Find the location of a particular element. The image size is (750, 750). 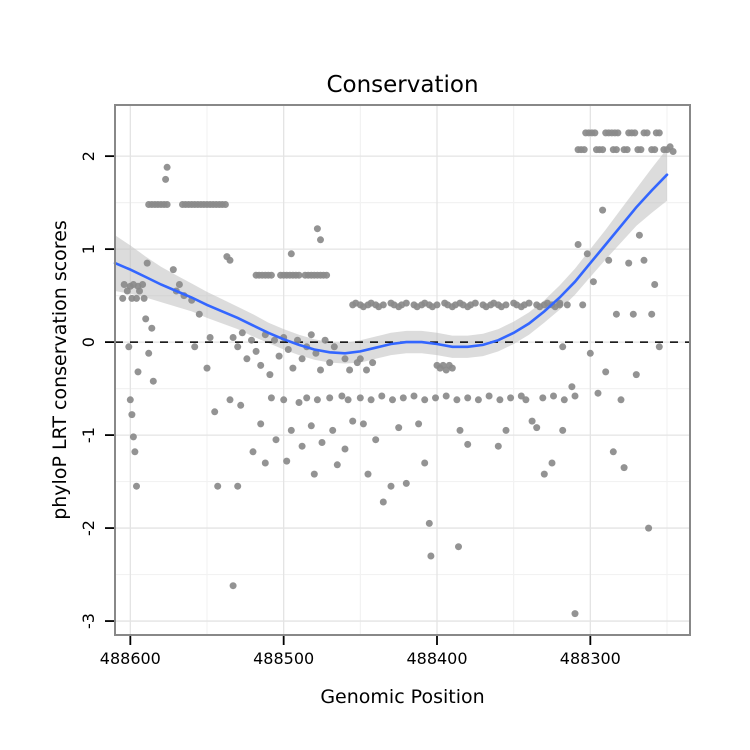

y-tick-label: 0 is located at coordinates (88, 342).